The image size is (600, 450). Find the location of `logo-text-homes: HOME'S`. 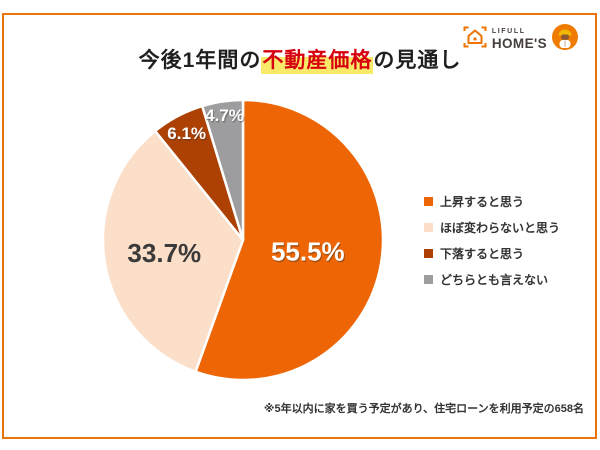

logo-text-homes: HOME'S is located at coordinates (519, 44).